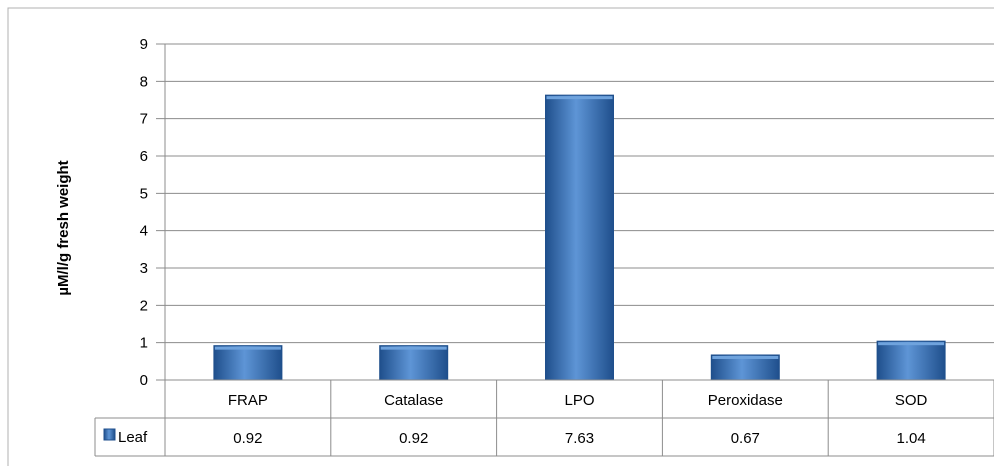 The height and width of the screenshot is (471, 994). Describe the element at coordinates (745, 438) in the screenshot. I see `data-table-value: 0.67` at that location.